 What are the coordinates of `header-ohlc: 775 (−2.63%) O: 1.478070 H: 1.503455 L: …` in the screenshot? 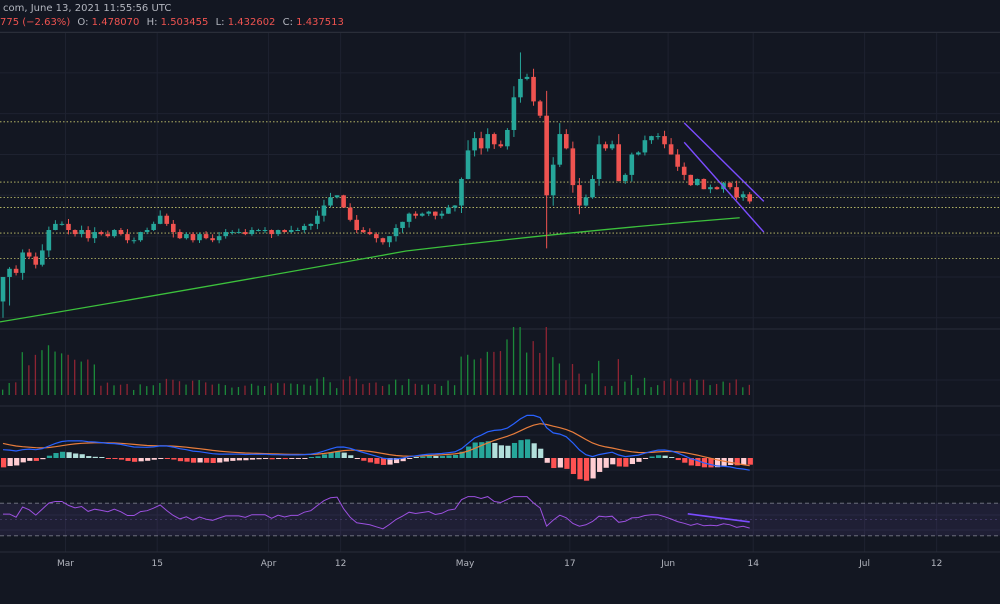 It's located at (172, 22).